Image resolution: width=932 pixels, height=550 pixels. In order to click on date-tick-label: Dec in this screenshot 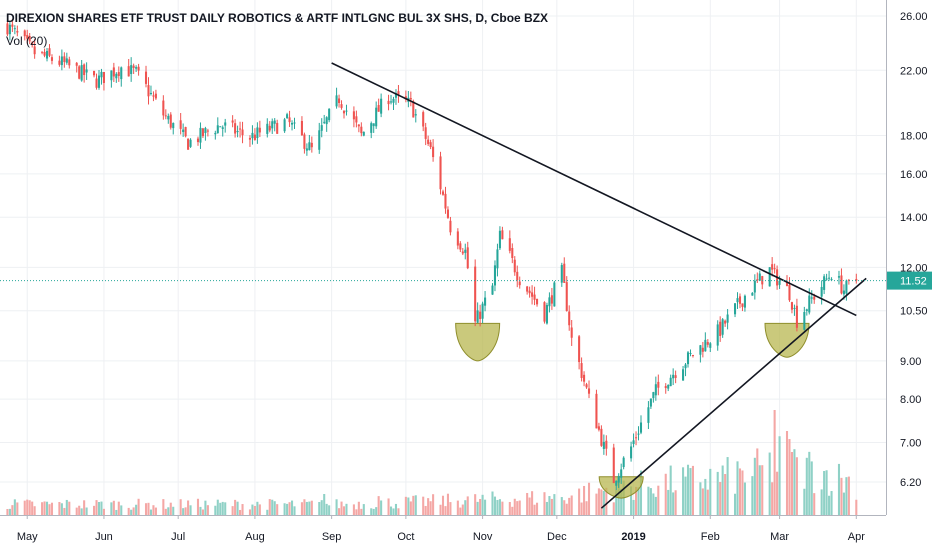, I will do `click(557, 537)`.